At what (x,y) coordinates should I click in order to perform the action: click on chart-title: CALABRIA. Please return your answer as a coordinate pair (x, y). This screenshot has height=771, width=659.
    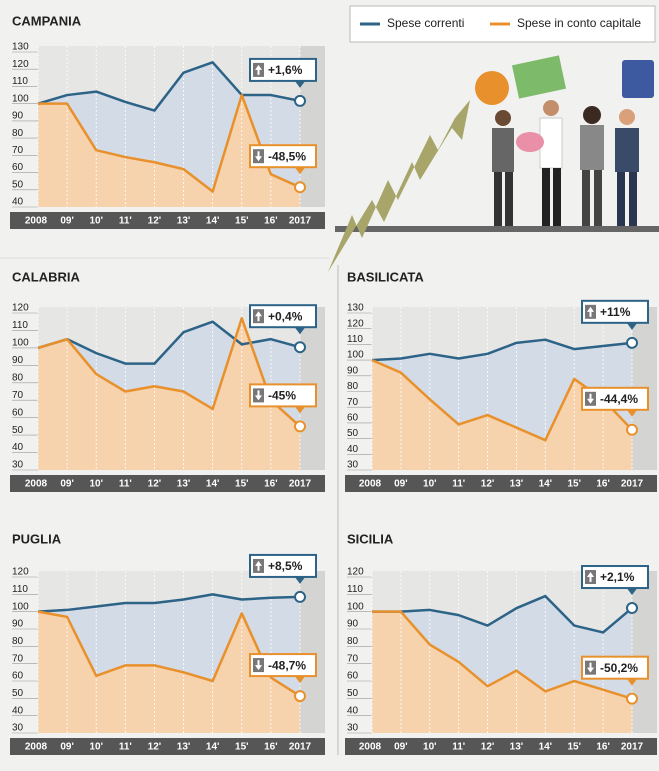
    Looking at the image, I should click on (46, 276).